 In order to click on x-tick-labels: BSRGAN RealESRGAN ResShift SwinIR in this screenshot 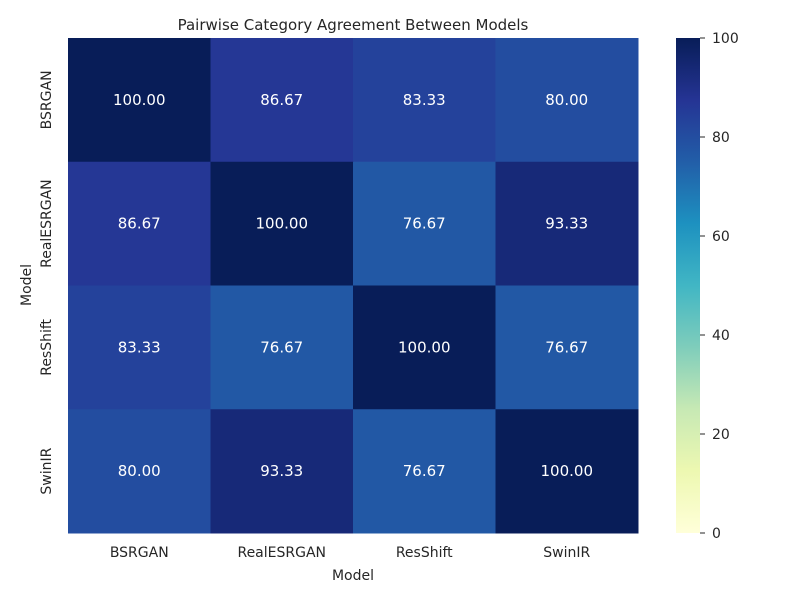, I will do `click(350, 553)`.